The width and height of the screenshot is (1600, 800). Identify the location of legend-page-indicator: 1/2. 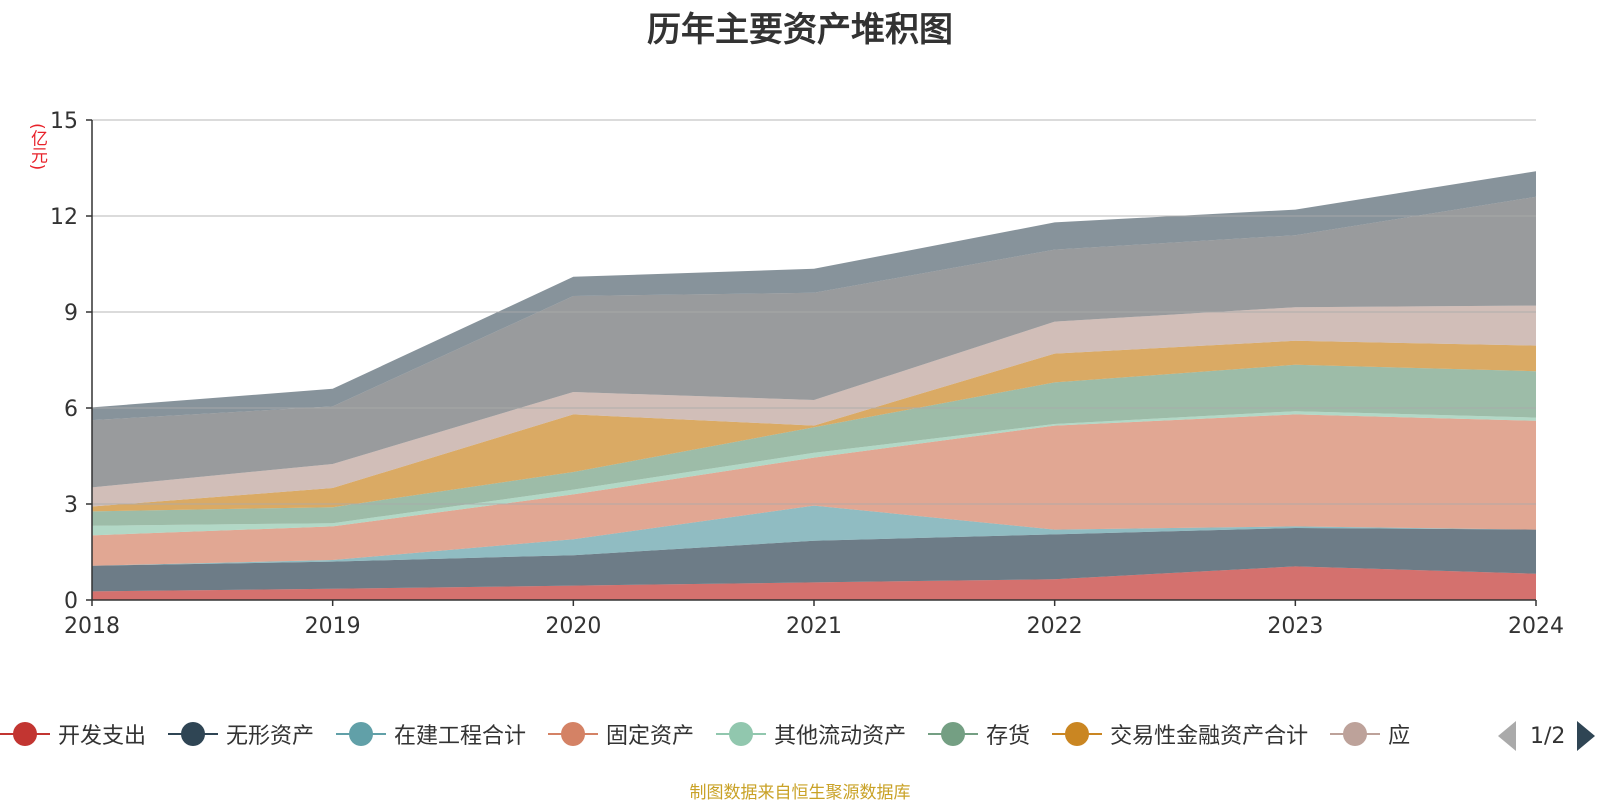
(1548, 736).